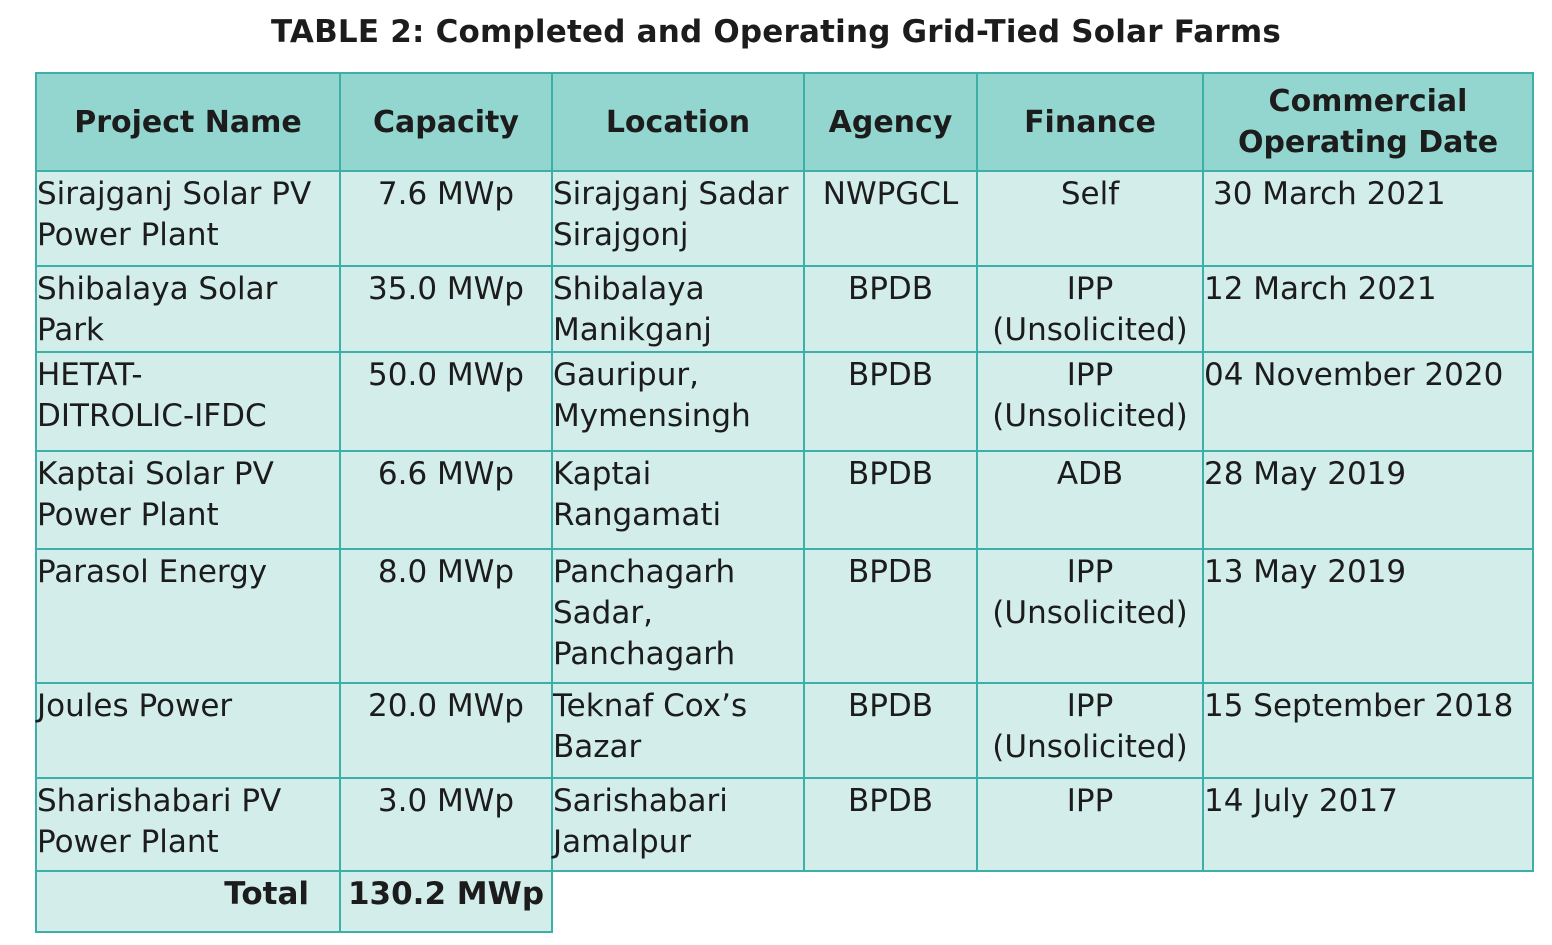 The height and width of the screenshot is (945, 1552). I want to click on cell-project-name: Sirajganj Solar PV Power Plant, so click(188, 218).